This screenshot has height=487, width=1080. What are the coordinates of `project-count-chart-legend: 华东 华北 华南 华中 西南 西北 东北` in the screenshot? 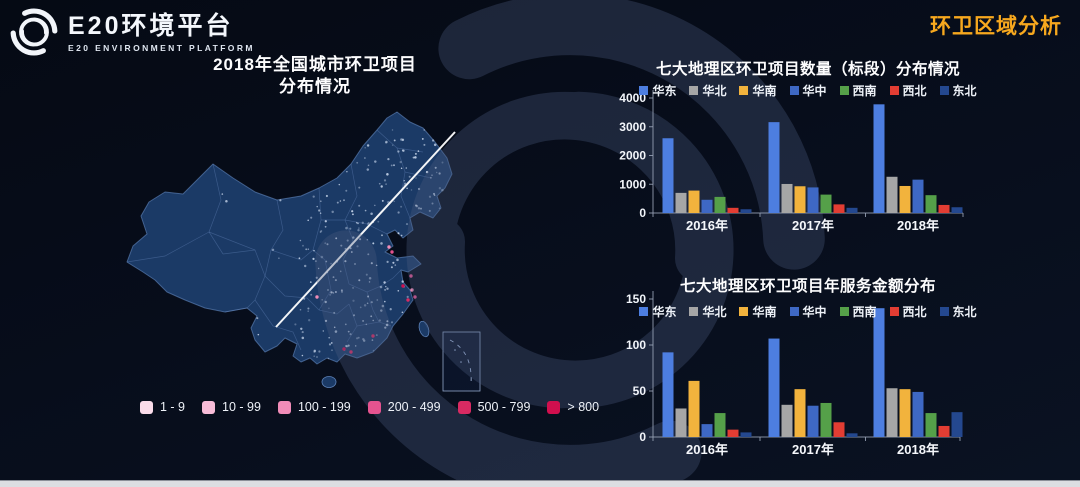 It's located at (808, 90).